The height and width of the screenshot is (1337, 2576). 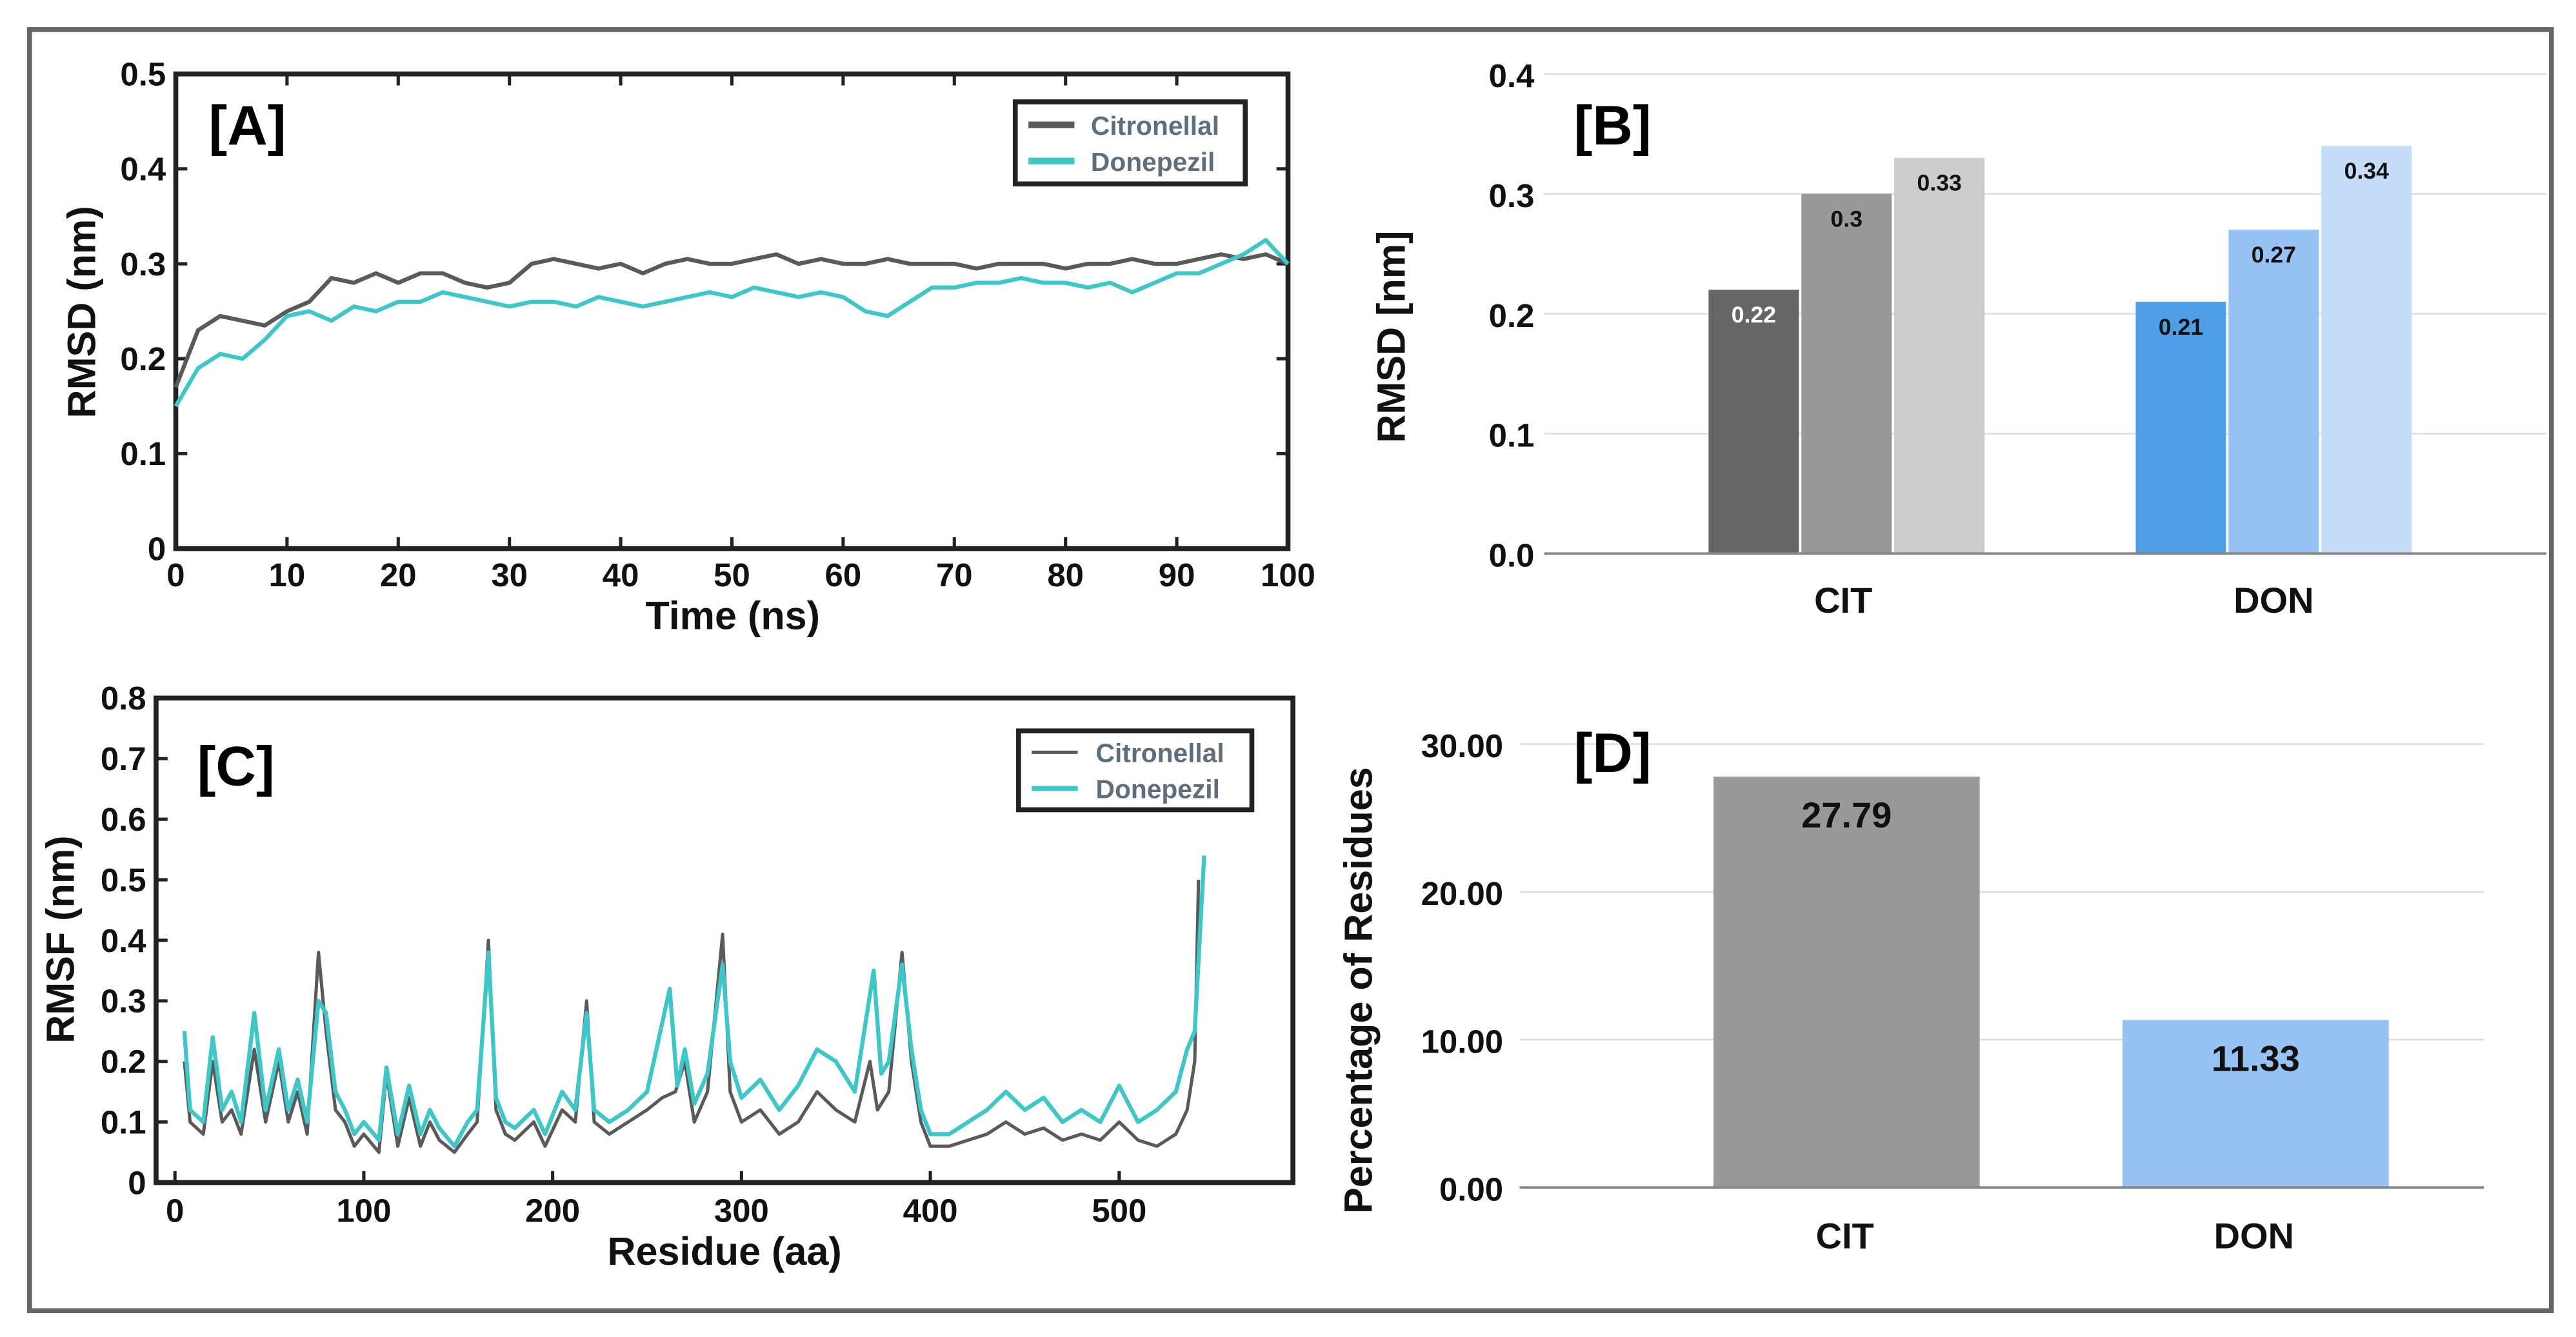 What do you see at coordinates (1462, 746) in the screenshot?
I see `y-tick-label: 30.00` at bounding box center [1462, 746].